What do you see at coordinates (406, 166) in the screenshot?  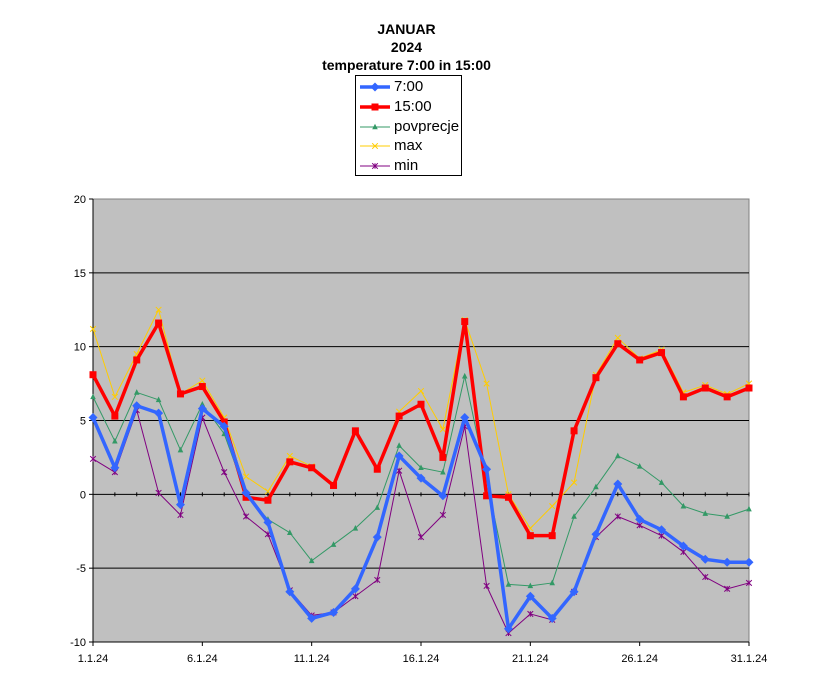 I see `legend-label: min` at bounding box center [406, 166].